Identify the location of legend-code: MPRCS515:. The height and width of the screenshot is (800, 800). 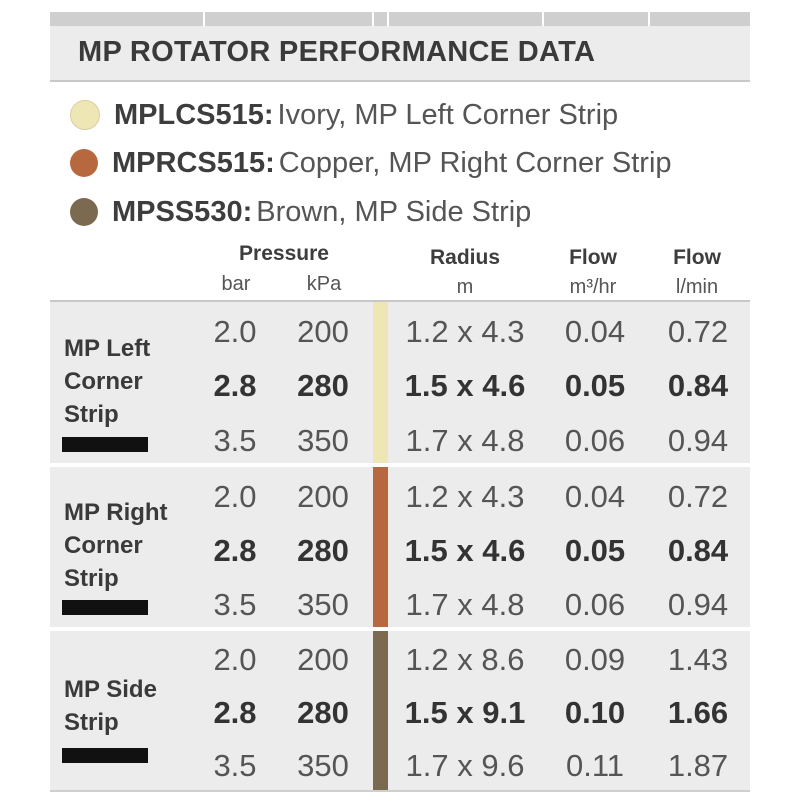
(193, 162).